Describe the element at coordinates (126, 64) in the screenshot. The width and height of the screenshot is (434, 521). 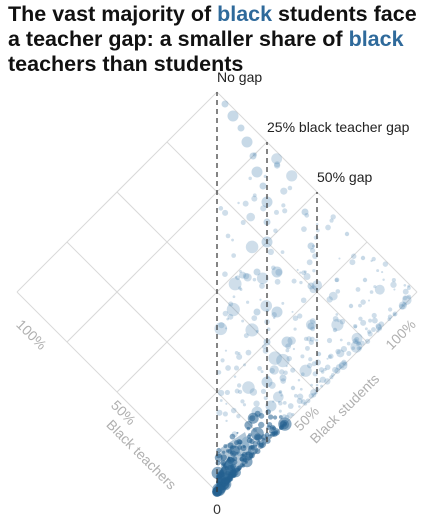
I see `title-part-3: teachers than students` at that location.